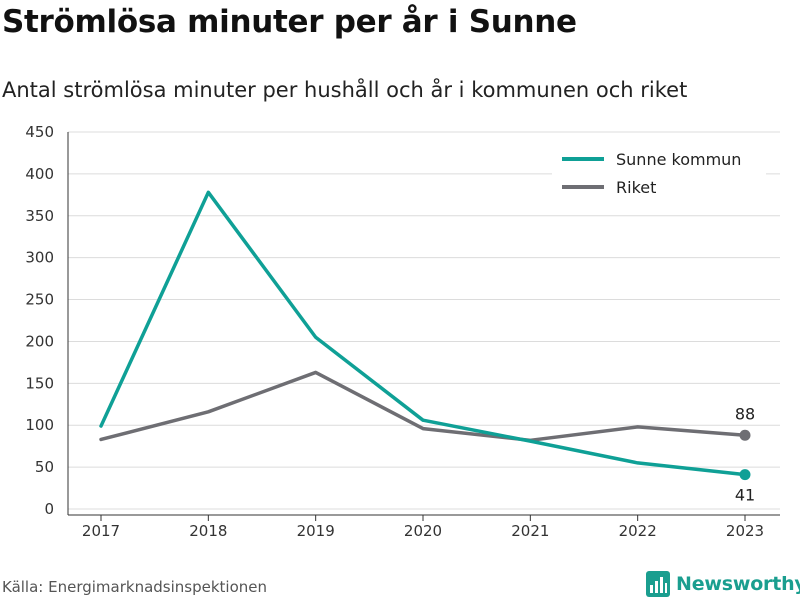 This screenshot has height=600, width=800. Describe the element at coordinates (738, 584) in the screenshot. I see `brand-name: Newsworthy` at that location.